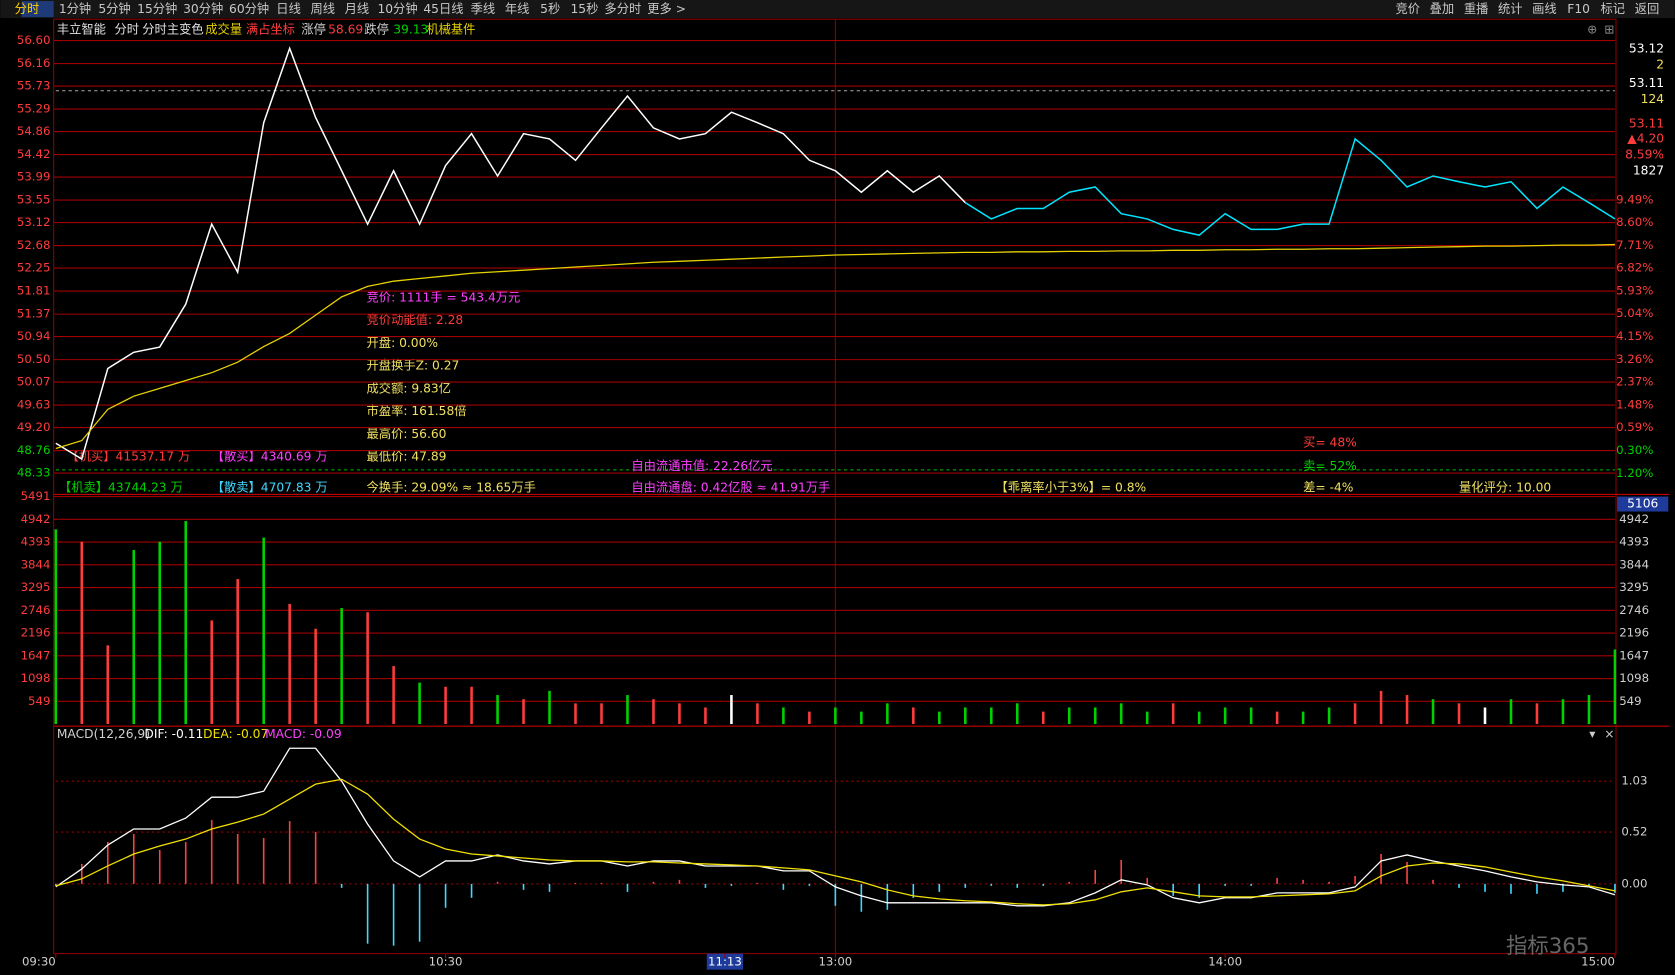 The image size is (1675, 975). What do you see at coordinates (1634, 587) in the screenshot?
I see `y-tick-label-right: 3295` at bounding box center [1634, 587].